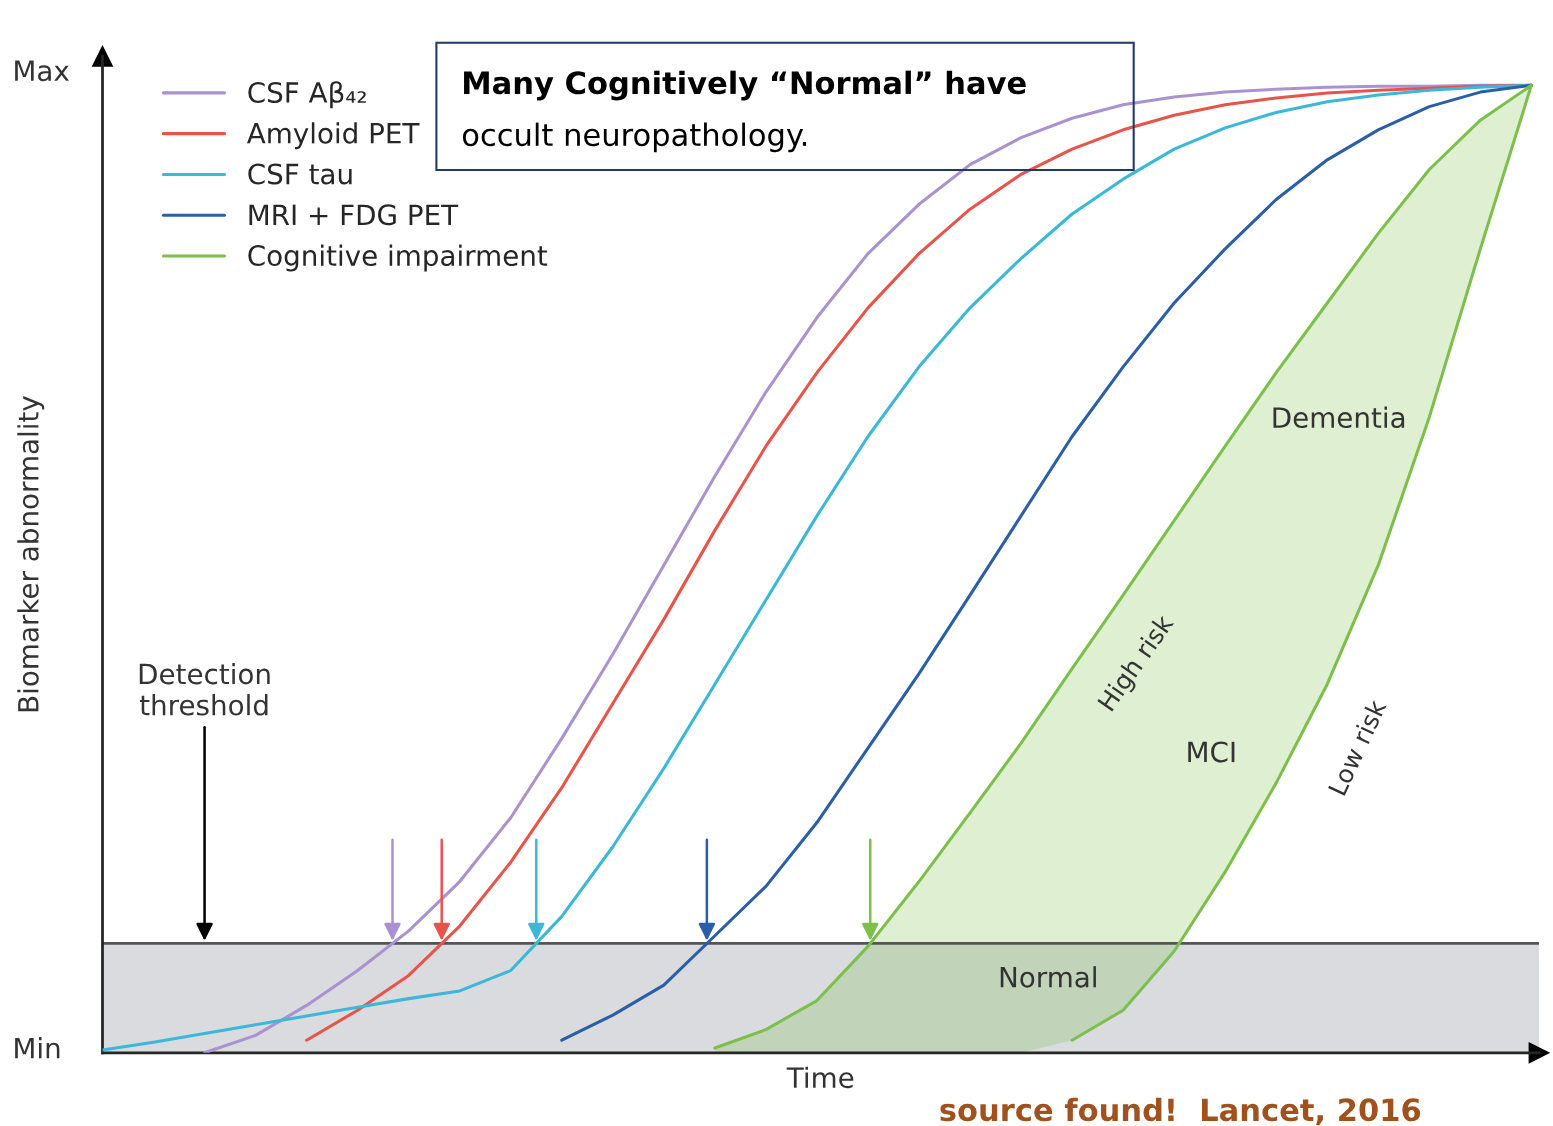 The width and height of the screenshot is (1553, 1126). I want to click on x-axis-title: Time, so click(820, 1077).